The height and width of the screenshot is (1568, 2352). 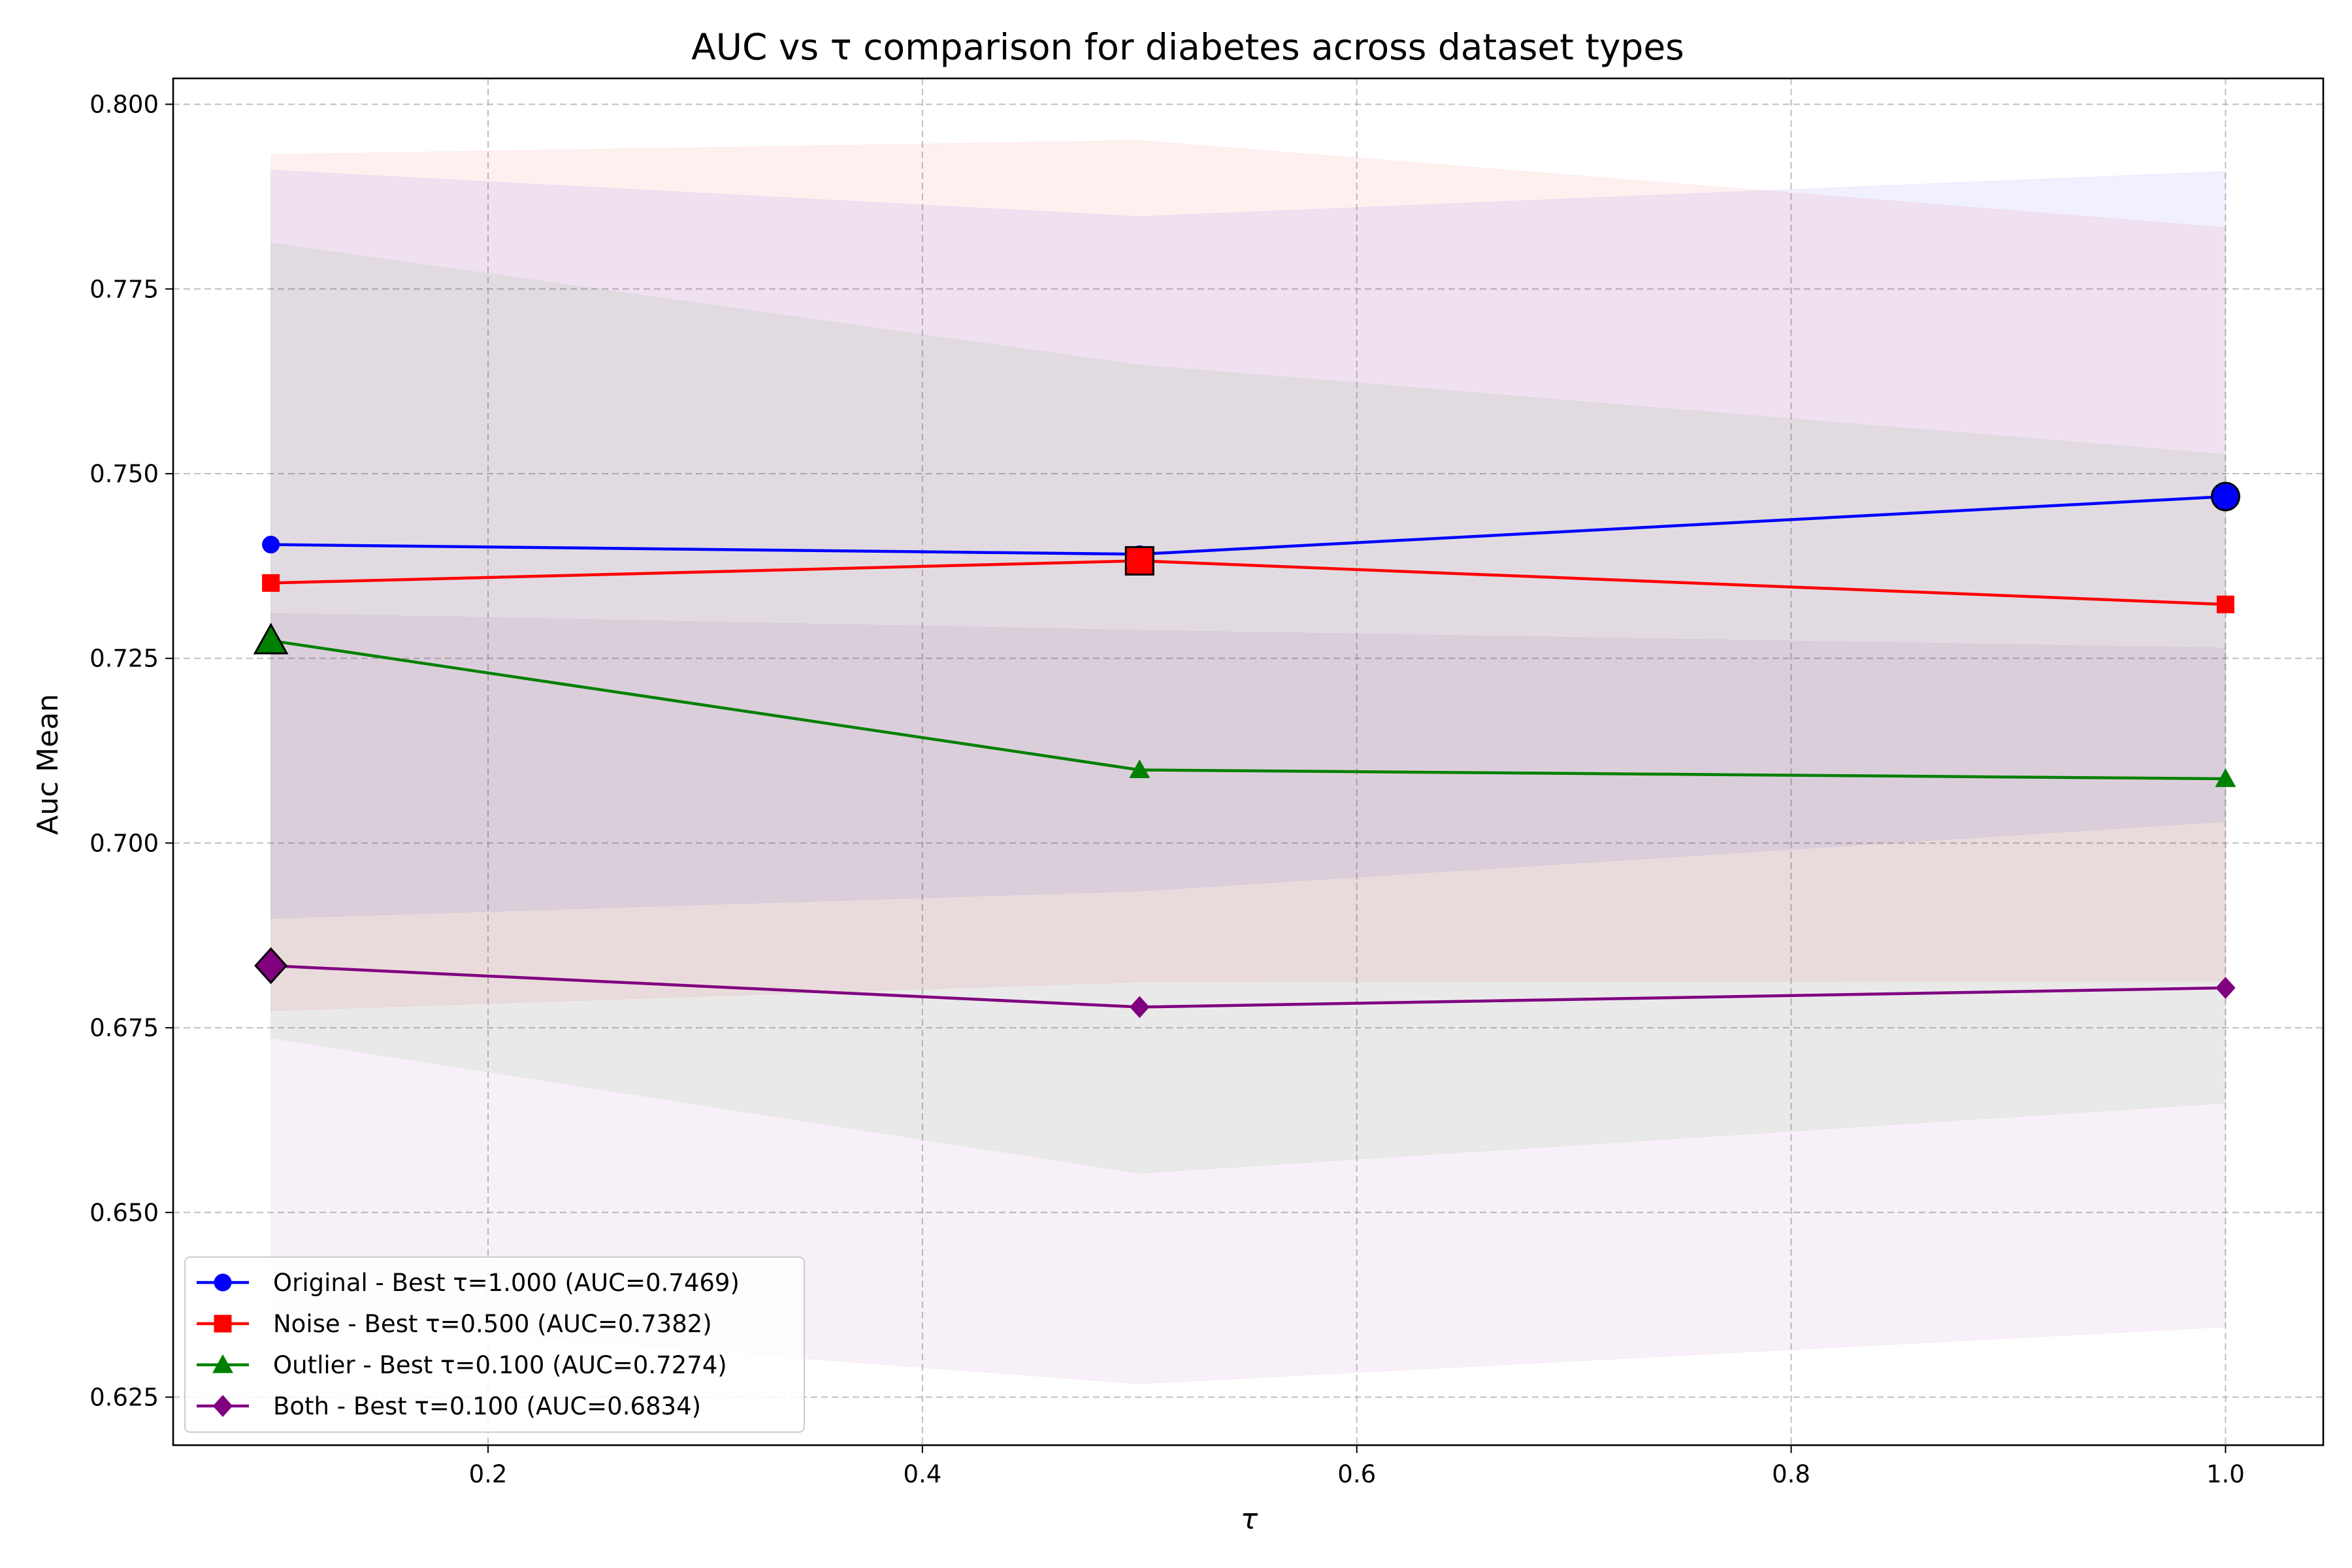 I want to click on y-tick-label: 0.700, so click(x=124, y=843).